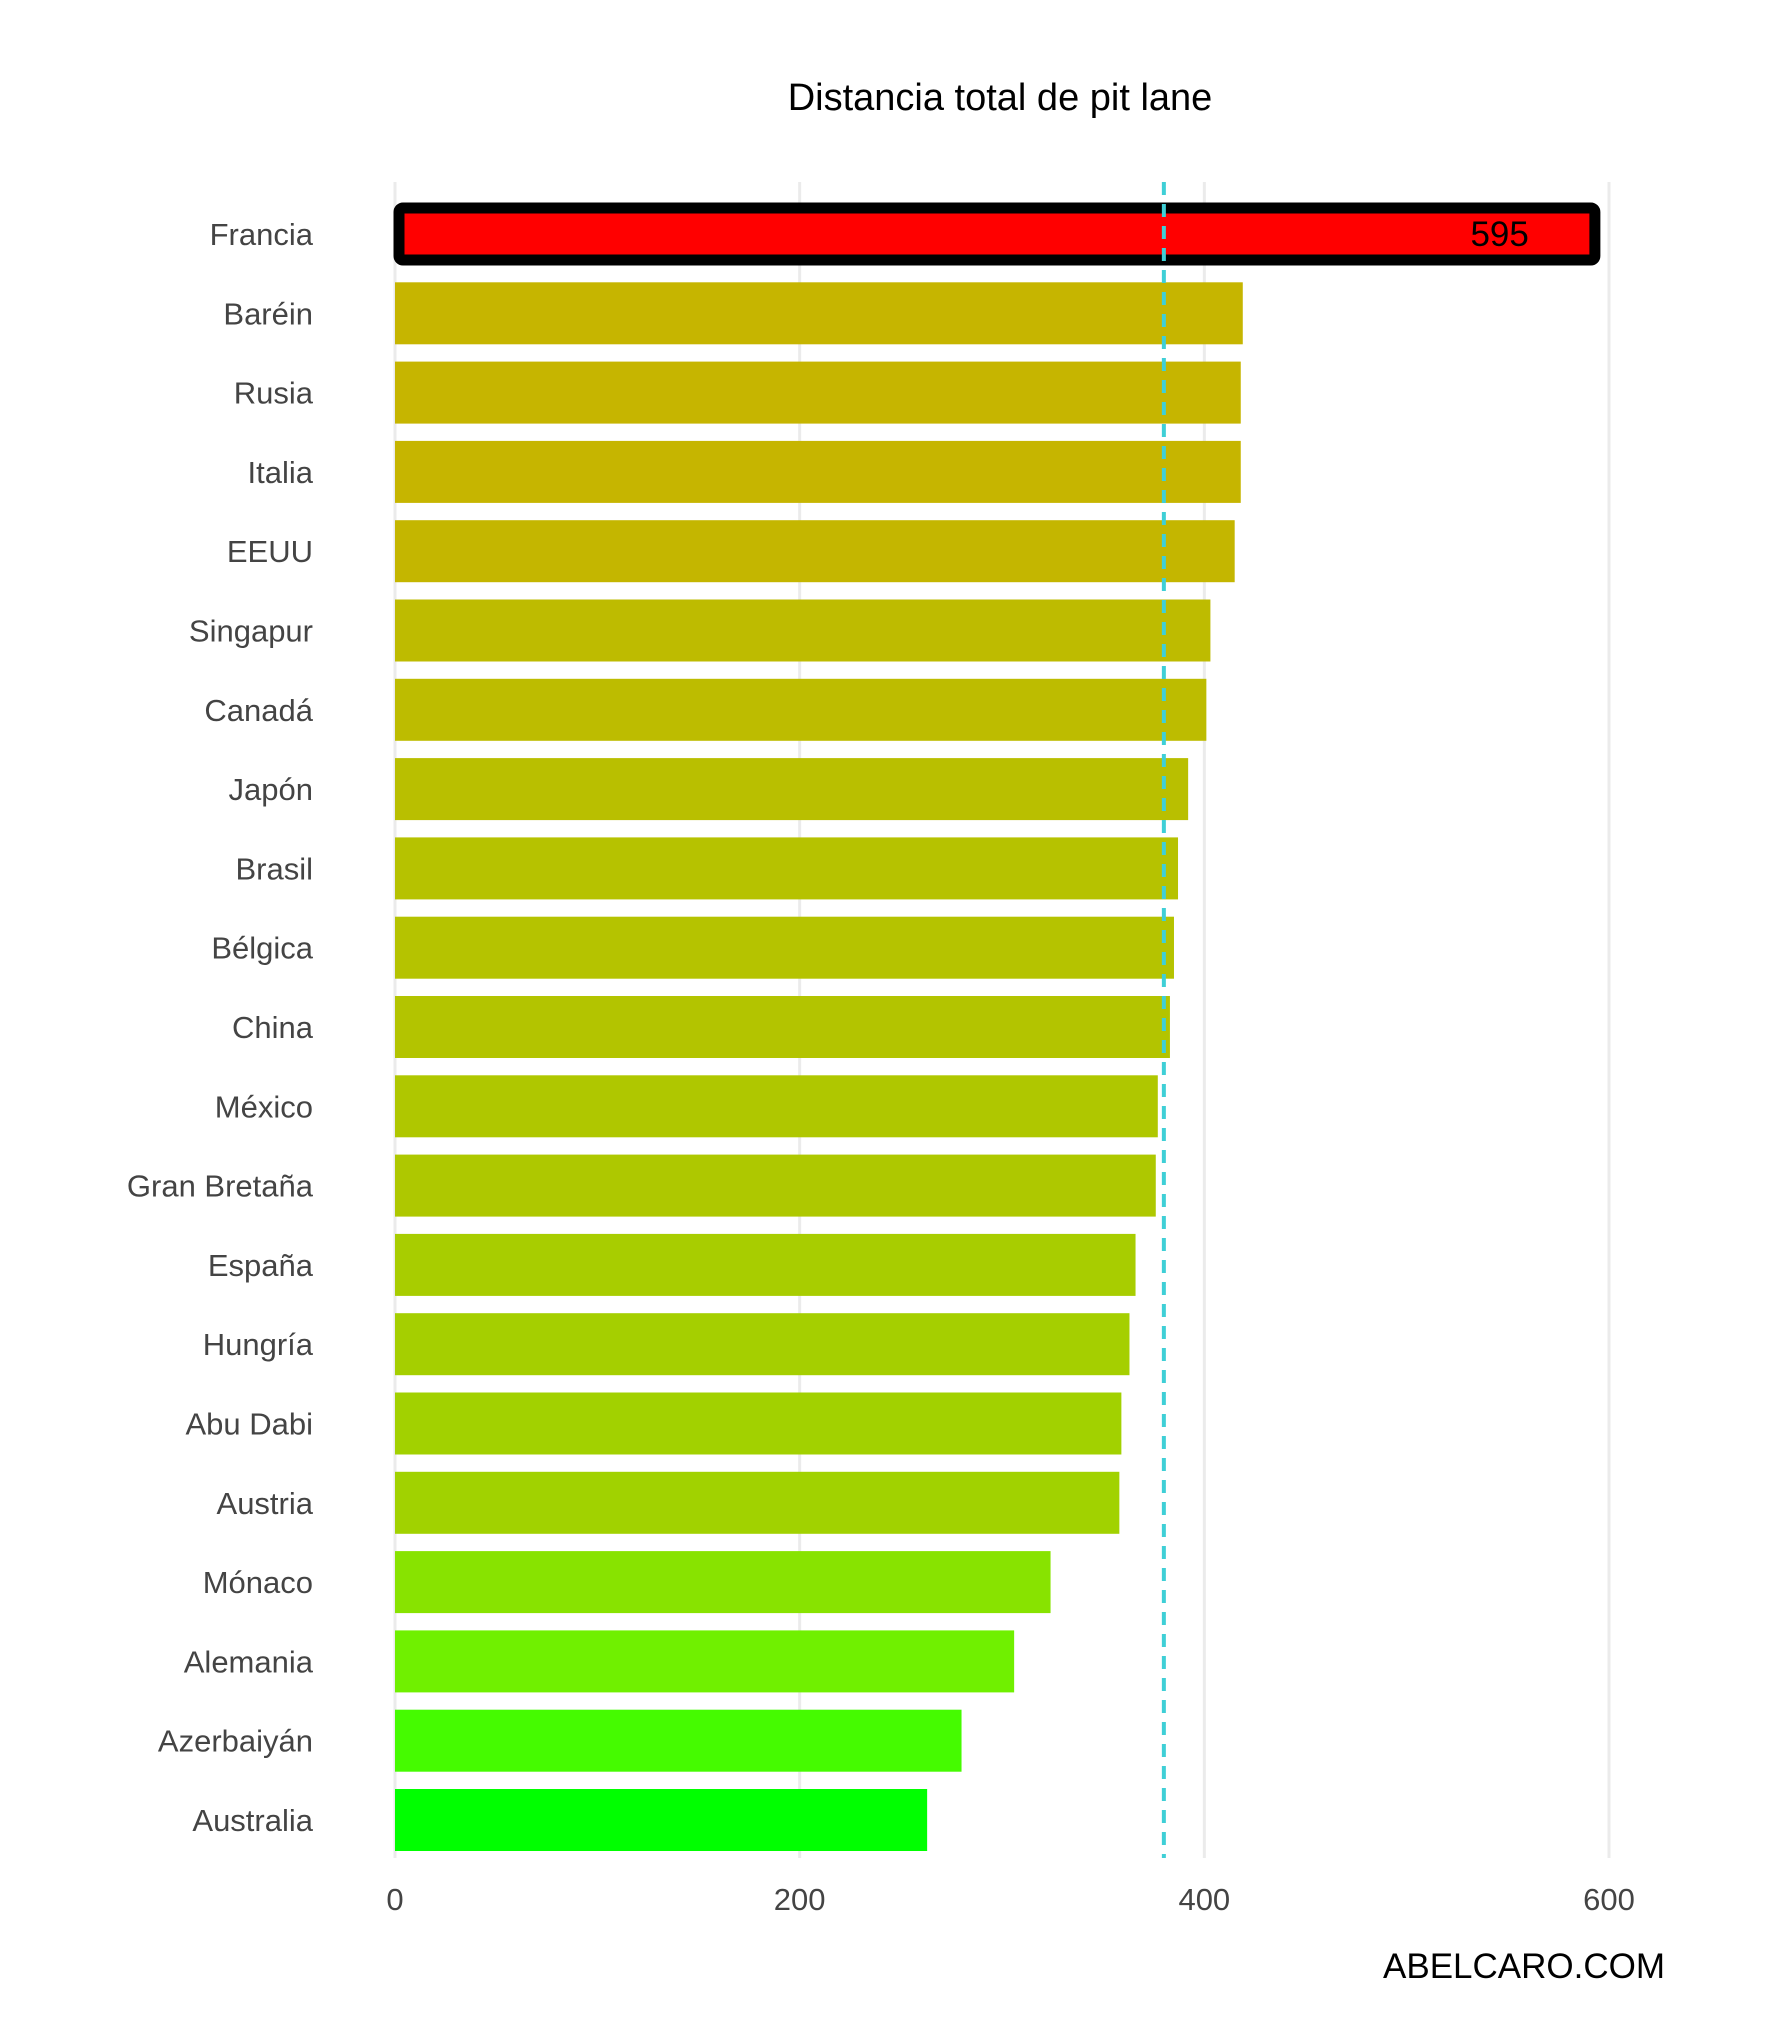 The image size is (1771, 2031). Describe the element at coordinates (271, 789) in the screenshot. I see `category-label: Japón` at that location.